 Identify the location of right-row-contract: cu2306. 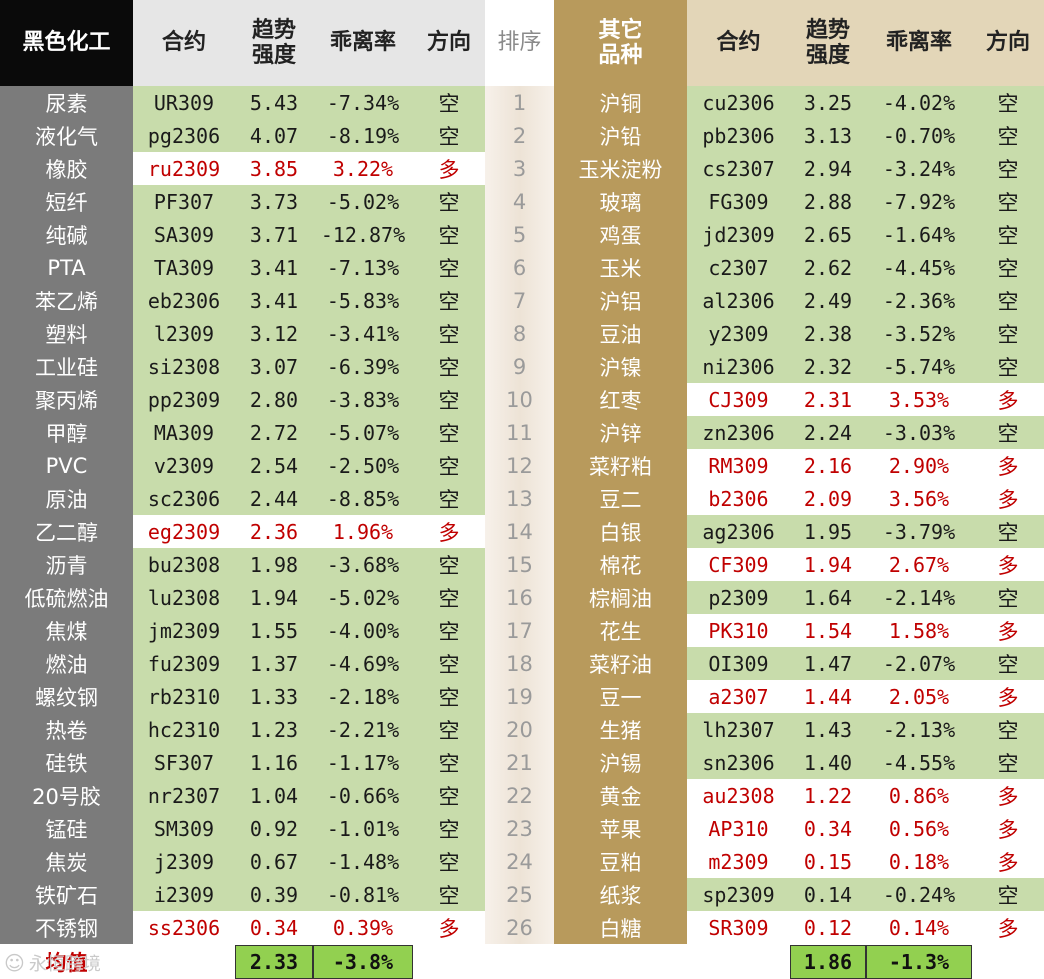
(738, 102).